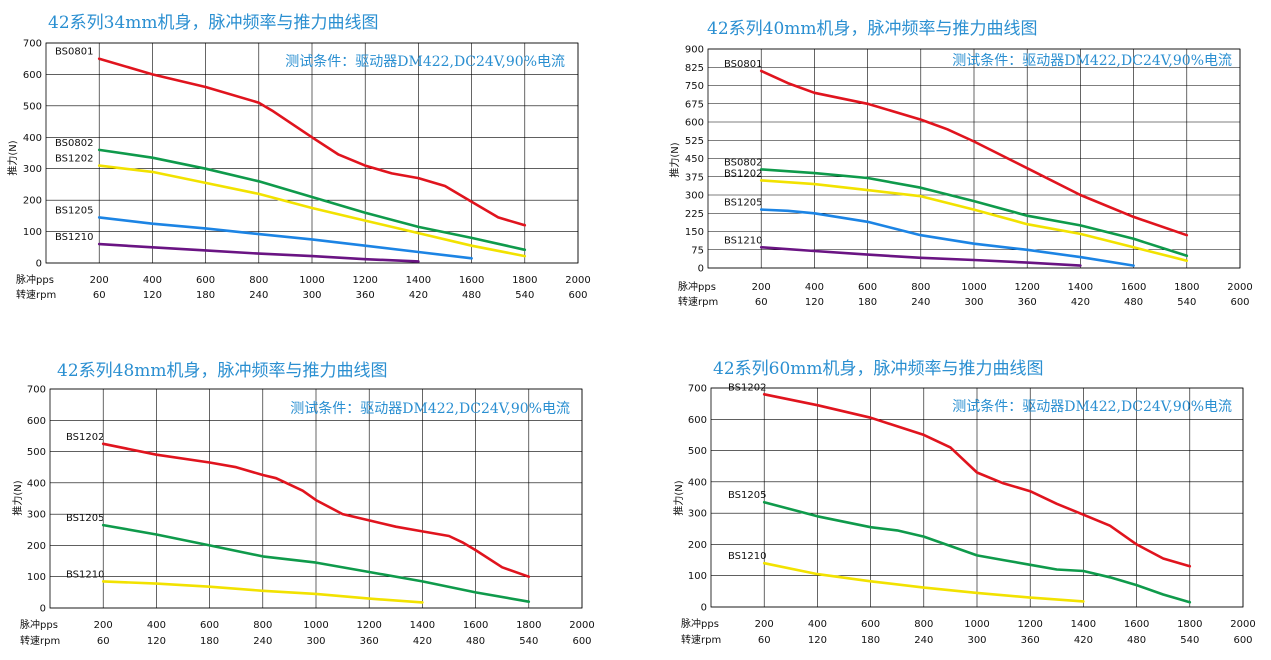 The width and height of the screenshot is (1271, 660). Describe the element at coordinates (743, 162) in the screenshot. I see `series-label: BS0802` at that location.